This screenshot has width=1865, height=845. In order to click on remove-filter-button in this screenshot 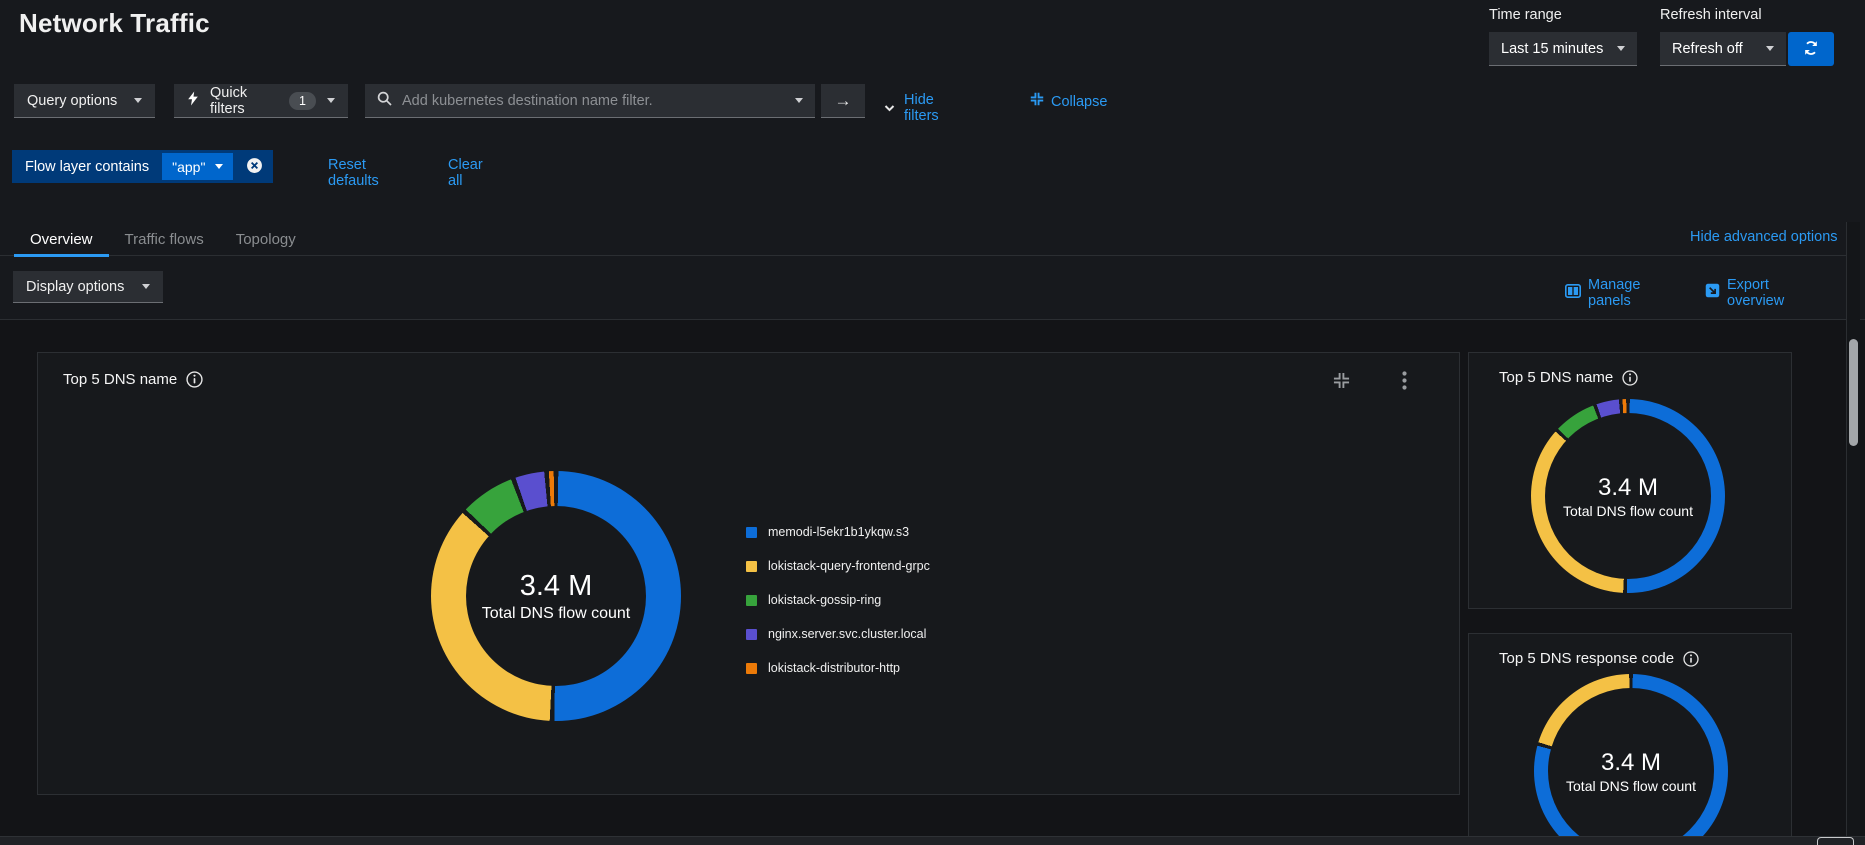, I will do `click(254, 167)`.